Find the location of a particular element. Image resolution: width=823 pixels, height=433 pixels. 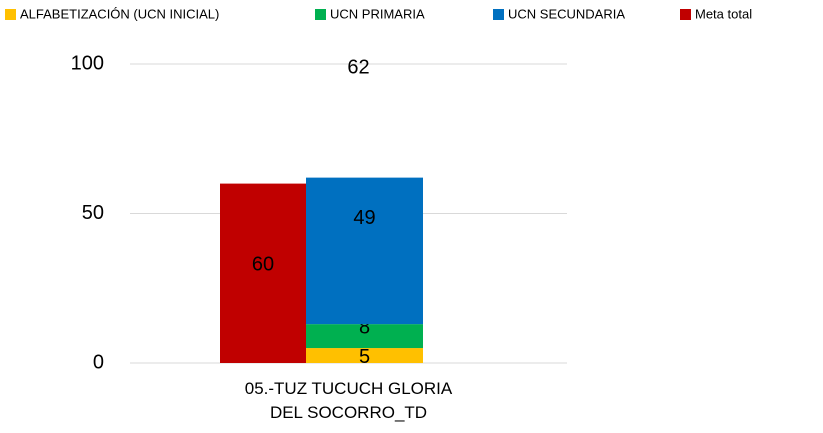

y-tick-label: 100 is located at coordinates (87, 63).